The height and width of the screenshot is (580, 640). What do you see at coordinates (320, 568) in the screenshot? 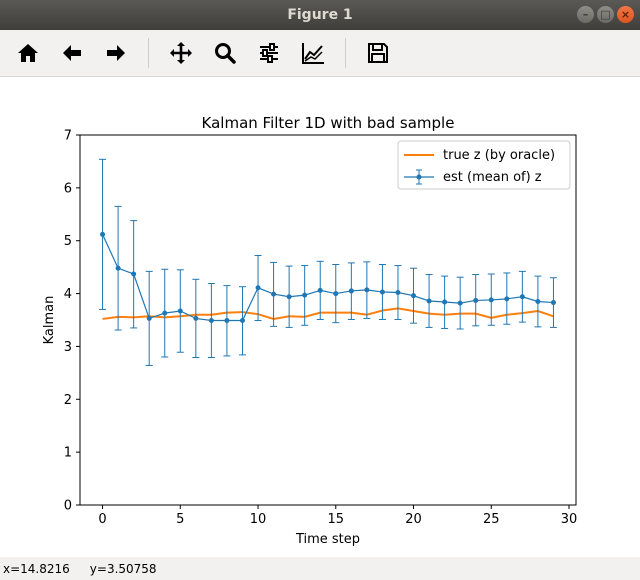
I see `status-bar: x=14.8216 y=3.50758` at bounding box center [320, 568].